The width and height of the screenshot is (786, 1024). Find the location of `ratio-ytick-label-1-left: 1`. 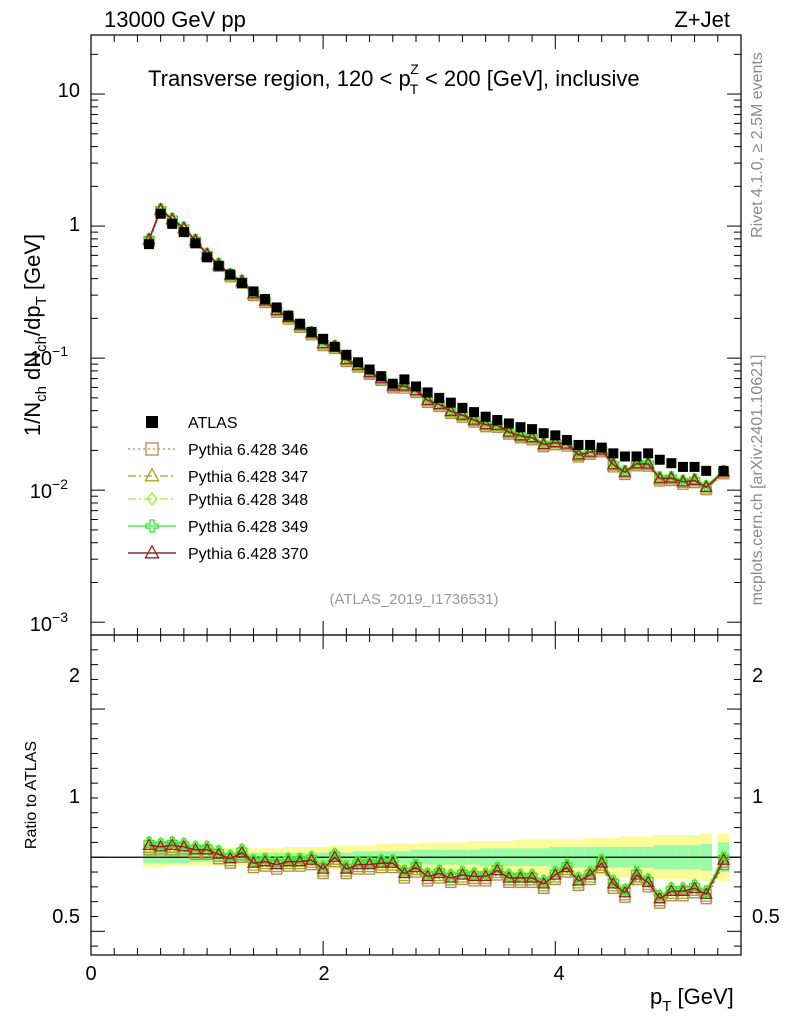

ratio-ytick-label-1-left: 1 is located at coordinates (74, 797).